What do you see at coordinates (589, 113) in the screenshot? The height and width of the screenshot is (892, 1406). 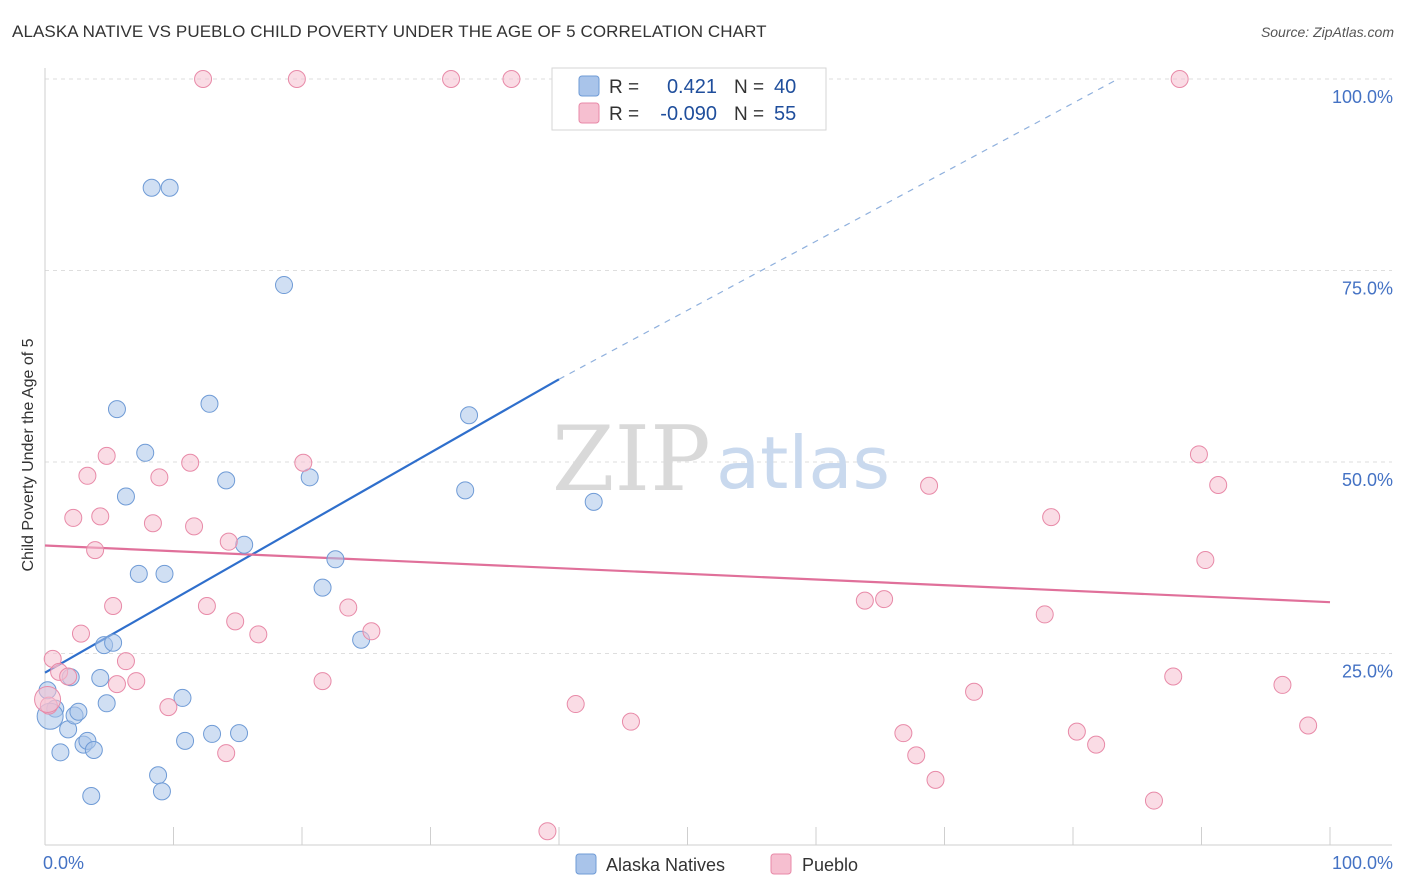 I see `stats-legend-swatch-pueblo` at bounding box center [589, 113].